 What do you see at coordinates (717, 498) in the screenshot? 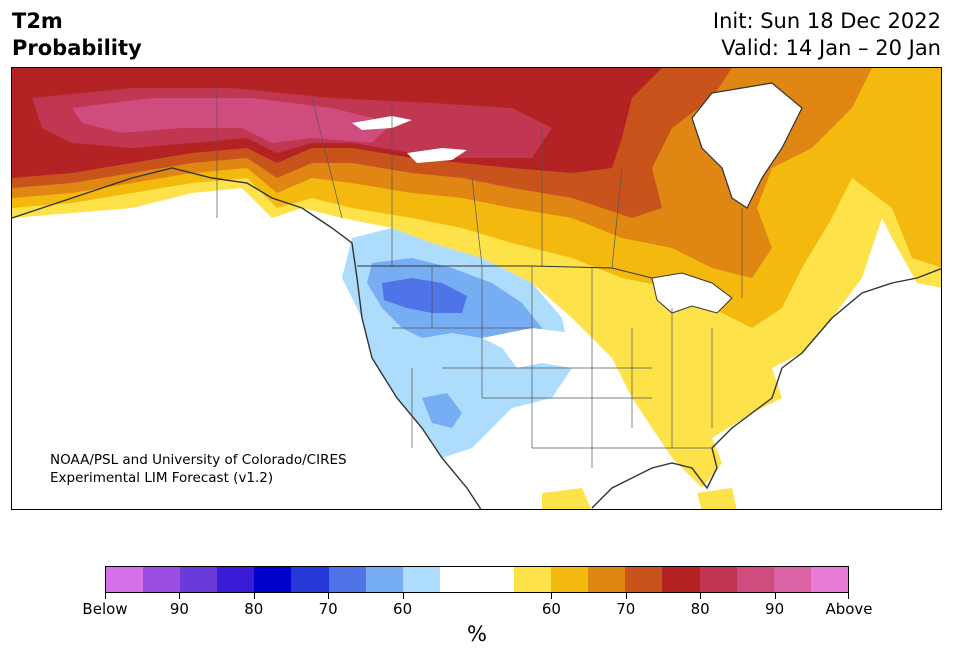
I see `region-above-55-cuba` at bounding box center [717, 498].